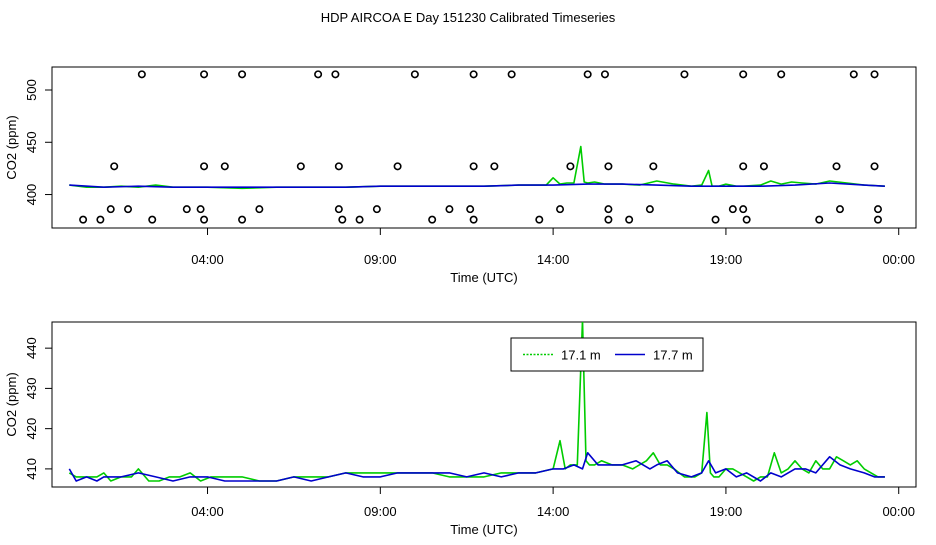 The width and height of the screenshot is (936, 545). Describe the element at coordinates (31, 429) in the screenshot. I see `y-tick-label: 420` at that location.